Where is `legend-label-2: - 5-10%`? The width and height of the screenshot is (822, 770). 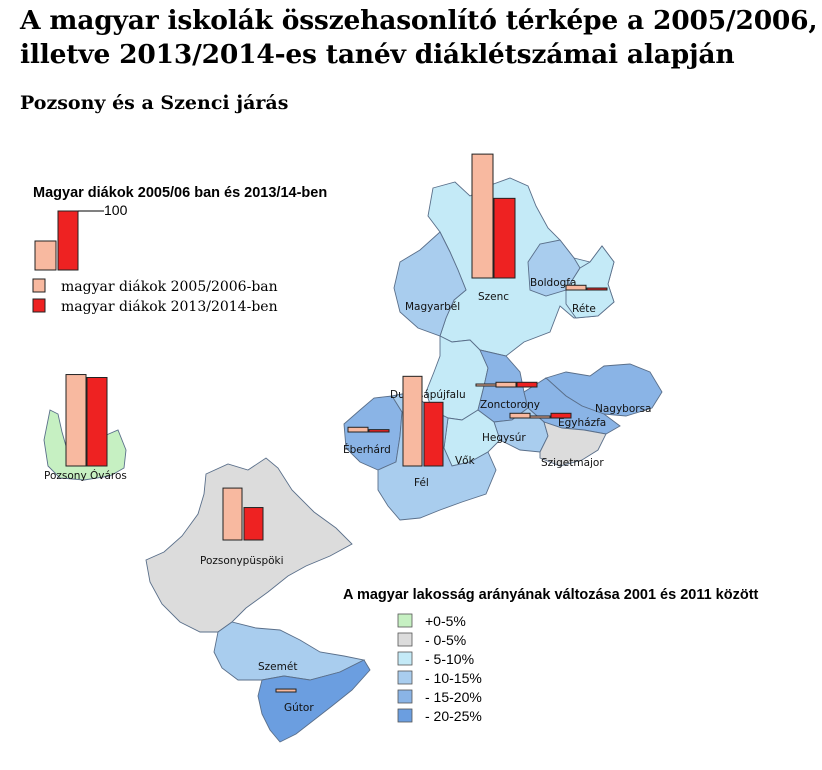
legend-label-2: - 5-10% is located at coordinates (449, 659).